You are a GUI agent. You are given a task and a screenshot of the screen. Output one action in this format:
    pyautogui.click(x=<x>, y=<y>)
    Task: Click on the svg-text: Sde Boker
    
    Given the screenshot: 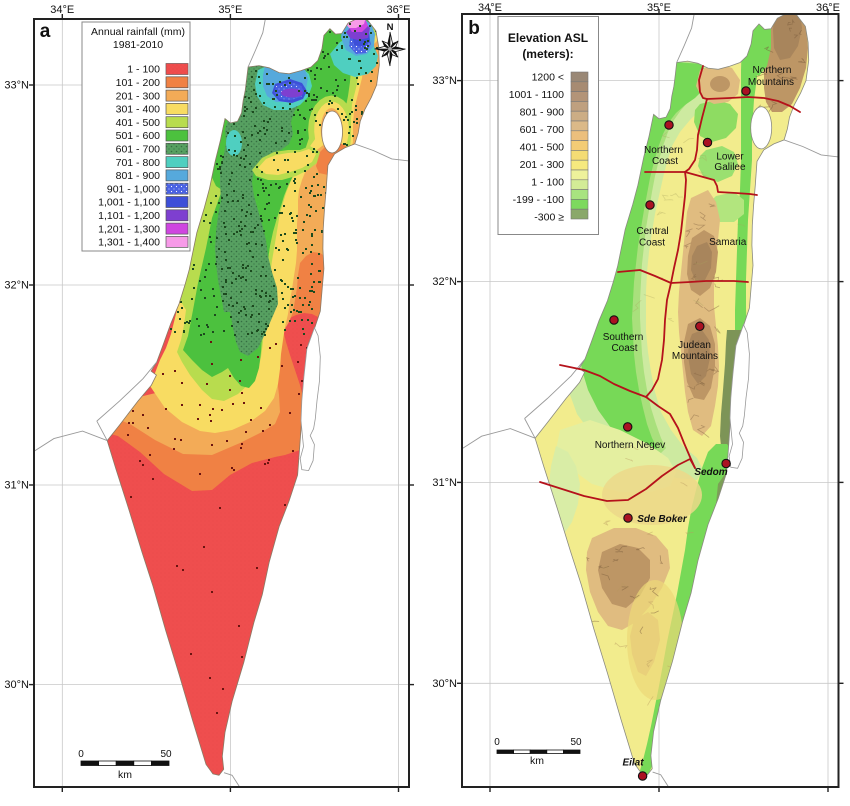 What is the action you would take?
    pyautogui.click(x=662, y=519)
    